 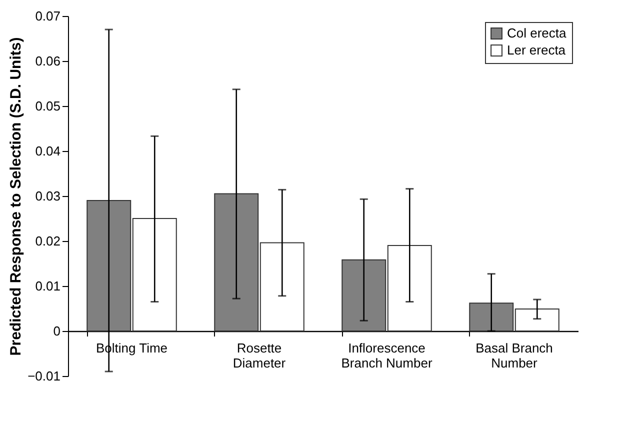 I want to click on legend-label: Col erecta, so click(x=537, y=33).